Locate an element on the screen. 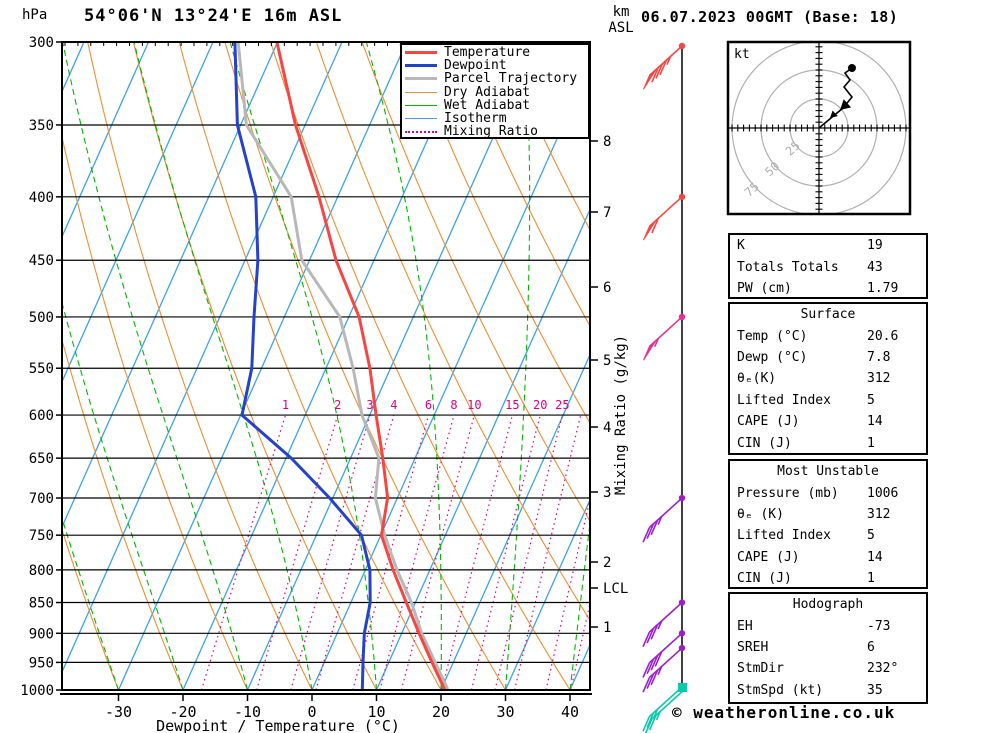 The height and width of the screenshot is (733, 1000). wet-adiabat-line-swatch is located at coordinates (421, 105).